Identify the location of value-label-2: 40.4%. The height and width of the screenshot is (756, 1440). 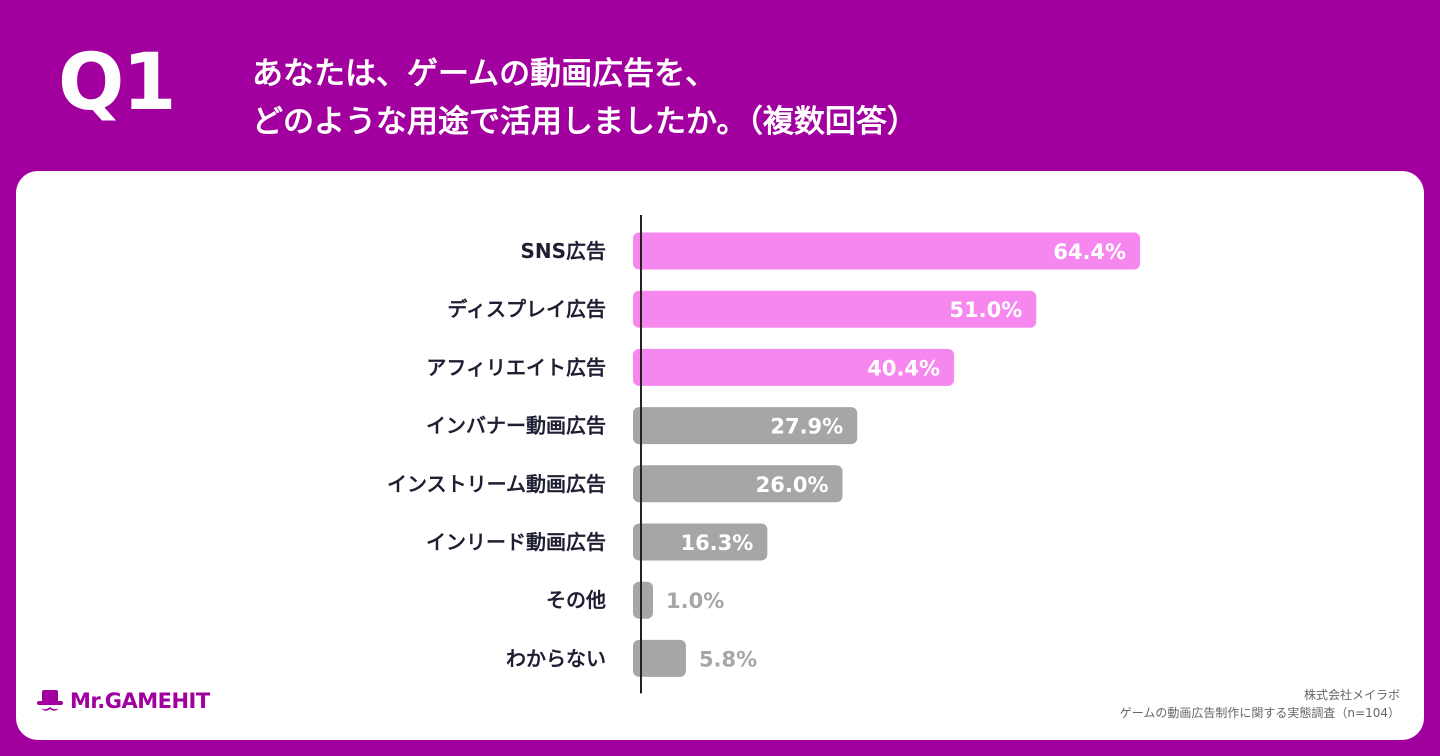
(903, 368).